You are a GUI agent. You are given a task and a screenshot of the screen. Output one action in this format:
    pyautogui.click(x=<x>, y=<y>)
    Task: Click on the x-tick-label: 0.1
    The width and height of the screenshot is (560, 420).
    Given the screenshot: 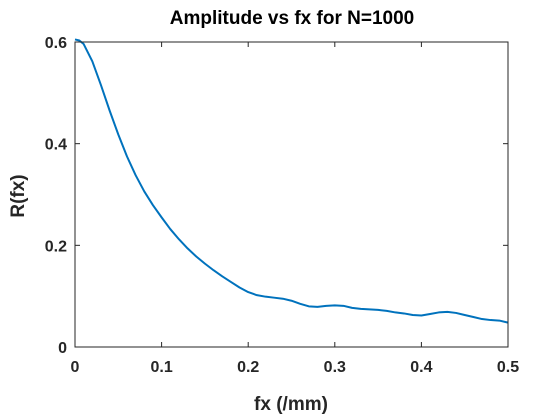 What is the action you would take?
    pyautogui.click(x=161, y=367)
    